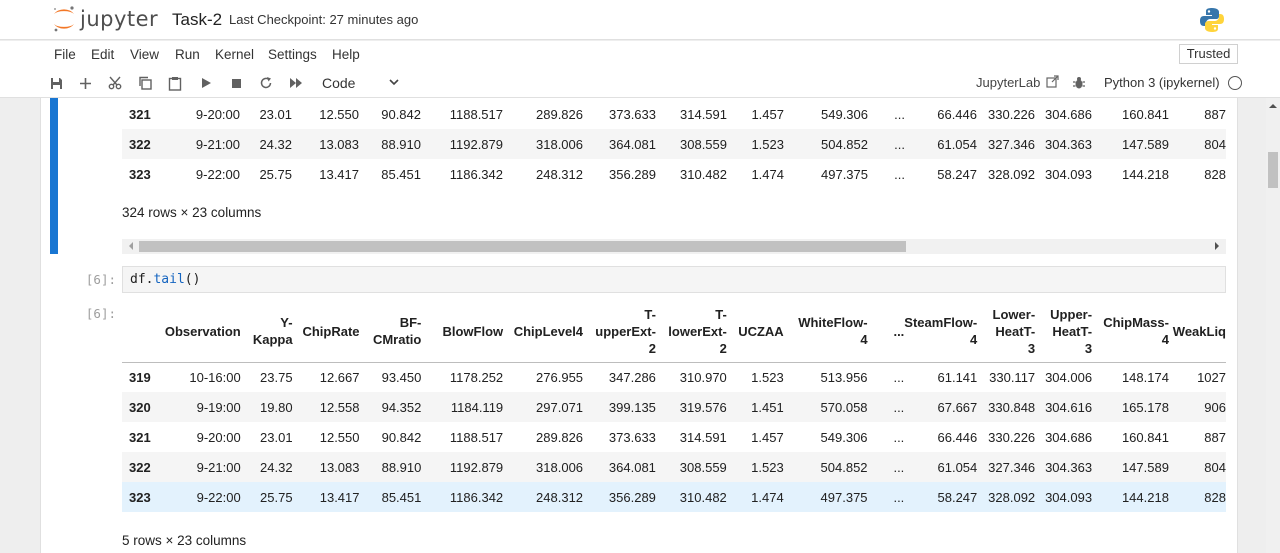 Image resolution: width=1280 pixels, height=553 pixels. Describe the element at coordinates (543, 331) in the screenshot. I see `column-header: ChipLevel4` at that location.